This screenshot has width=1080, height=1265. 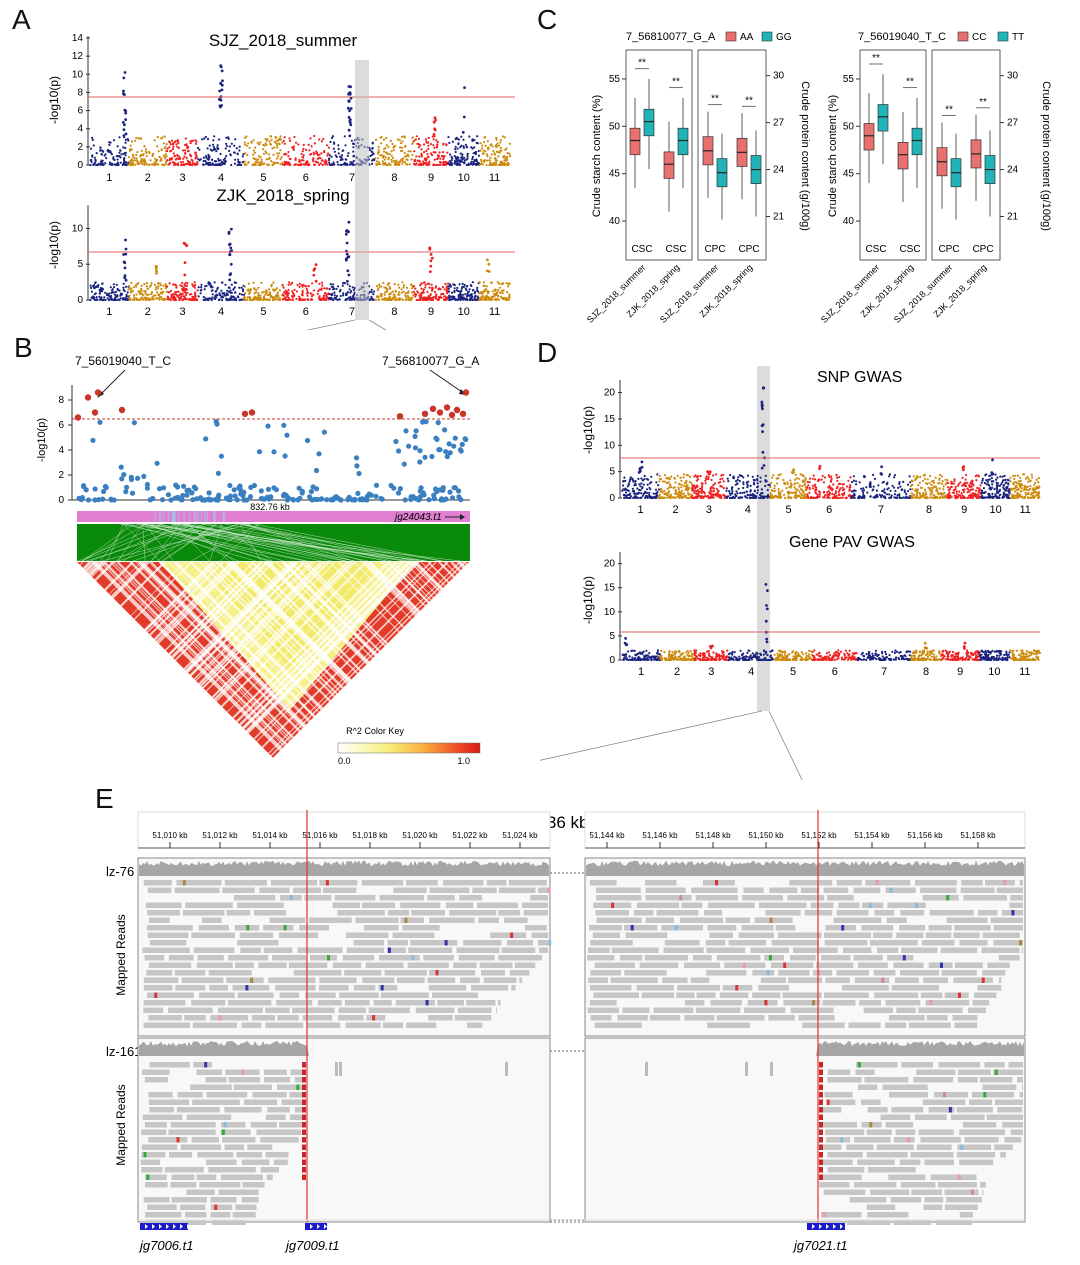 What do you see at coordinates (464, 178) in the screenshot?
I see `chr-label-10: 10` at bounding box center [464, 178].